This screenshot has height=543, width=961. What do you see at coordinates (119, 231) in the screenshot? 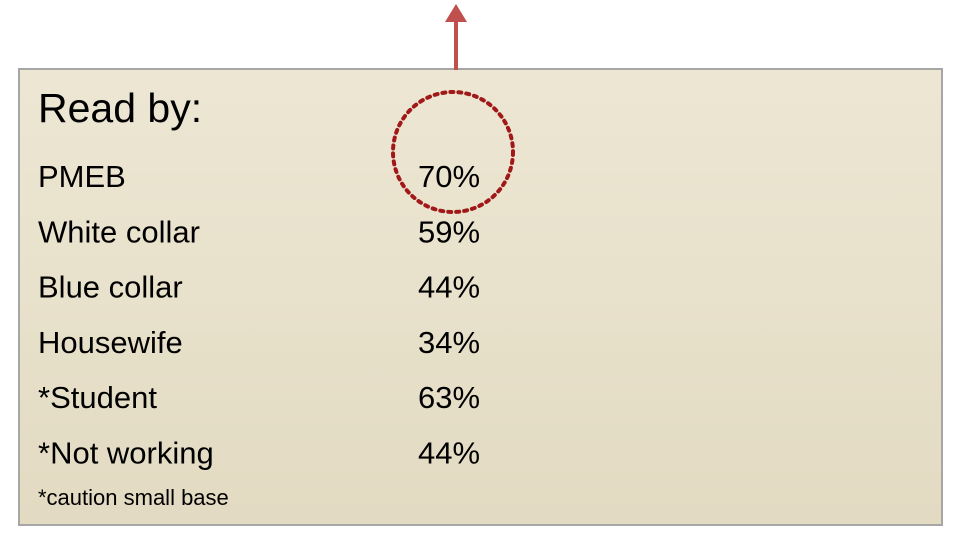
I see `row-label: White collar` at bounding box center [119, 231].